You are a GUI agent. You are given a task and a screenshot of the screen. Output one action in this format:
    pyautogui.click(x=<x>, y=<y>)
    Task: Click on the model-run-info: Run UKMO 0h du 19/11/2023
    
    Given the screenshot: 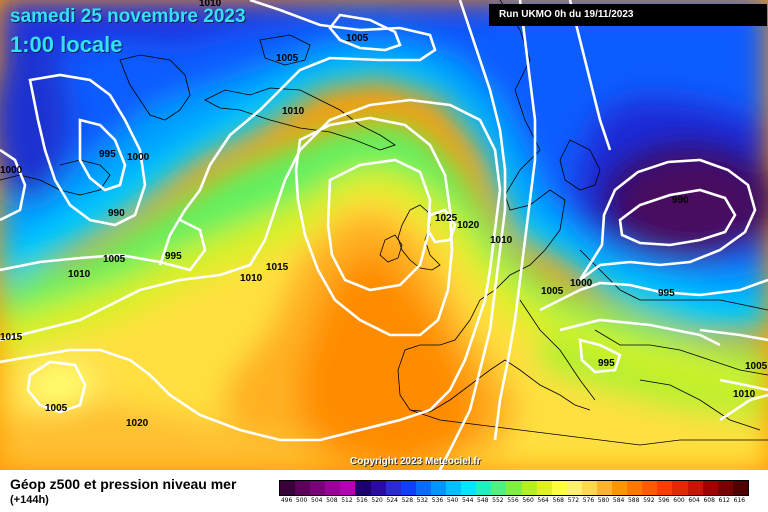 What is the action you would take?
    pyautogui.click(x=628, y=15)
    